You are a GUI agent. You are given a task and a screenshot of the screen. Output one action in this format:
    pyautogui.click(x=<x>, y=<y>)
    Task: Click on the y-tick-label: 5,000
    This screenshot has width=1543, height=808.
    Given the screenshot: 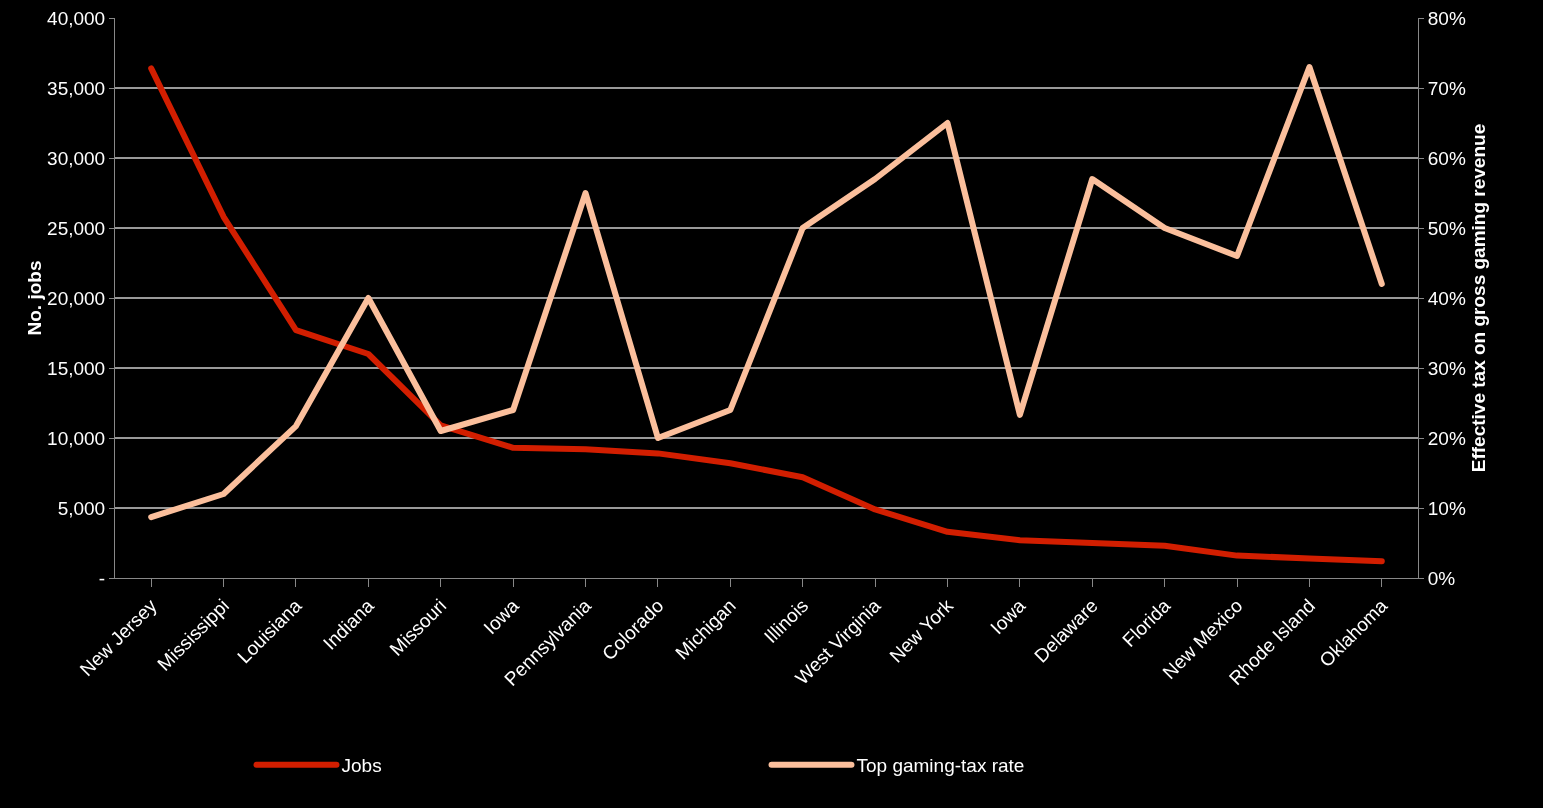 What is the action you would take?
    pyautogui.click(x=81, y=508)
    